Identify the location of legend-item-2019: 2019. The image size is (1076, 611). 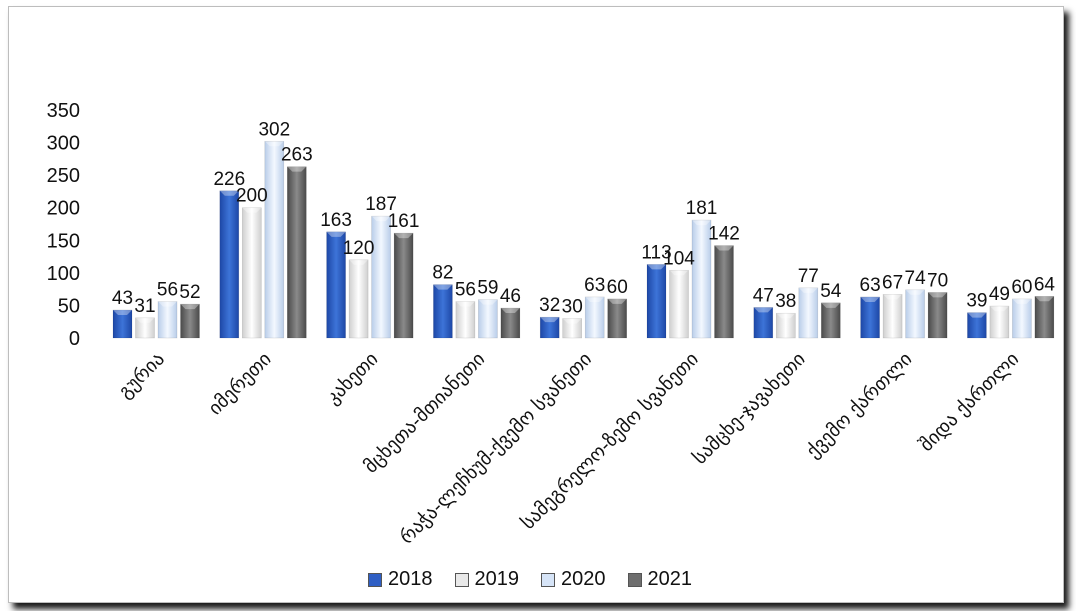
(487, 579).